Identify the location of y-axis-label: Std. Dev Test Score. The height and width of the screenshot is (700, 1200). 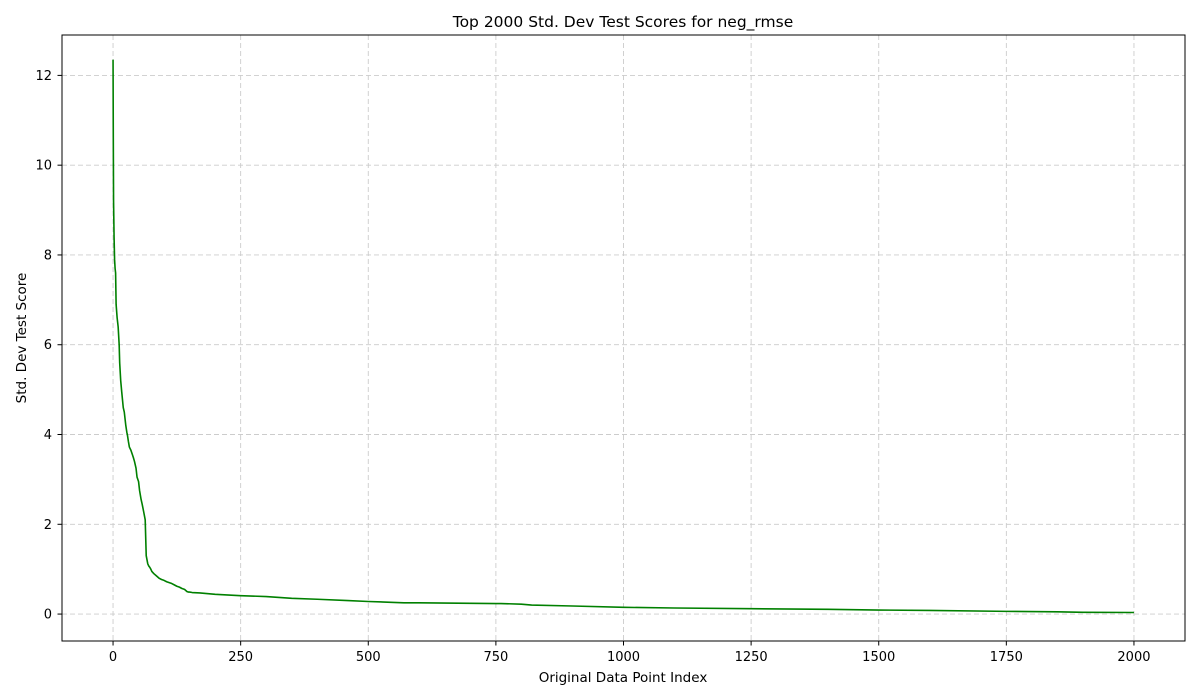
(22, 338).